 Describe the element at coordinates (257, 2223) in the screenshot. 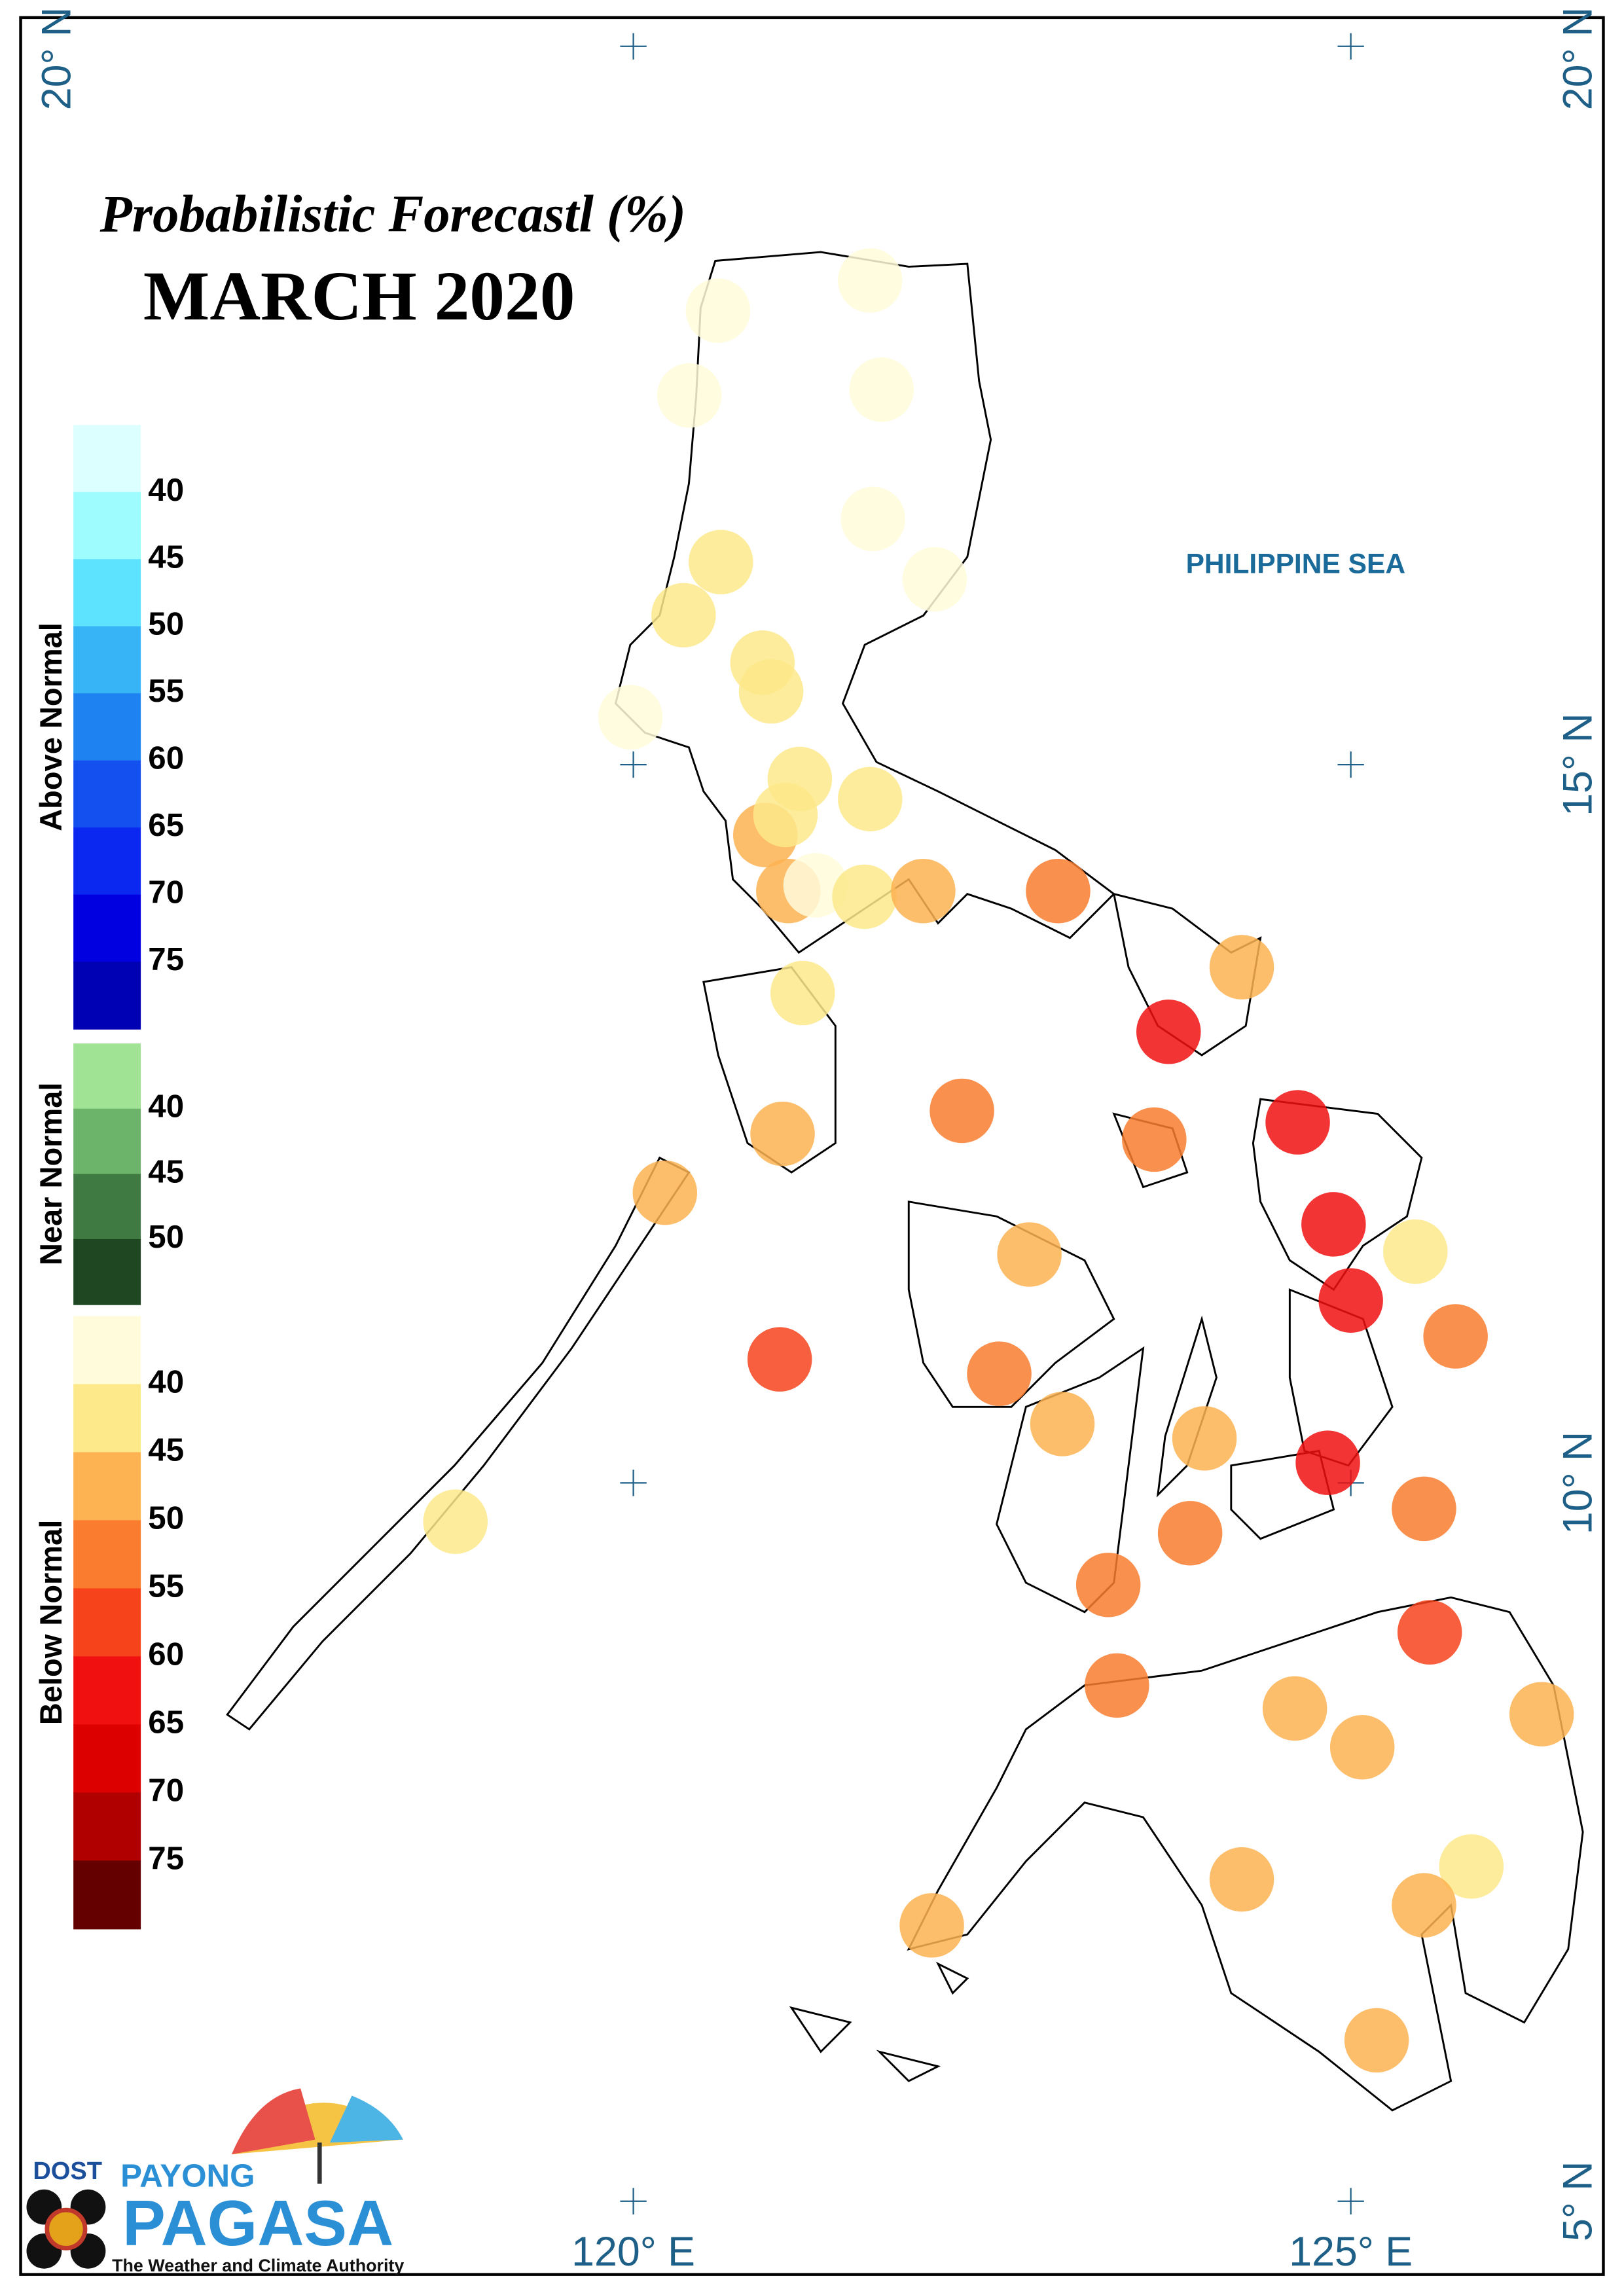

I see `logo-brand: PAGASA` at that location.